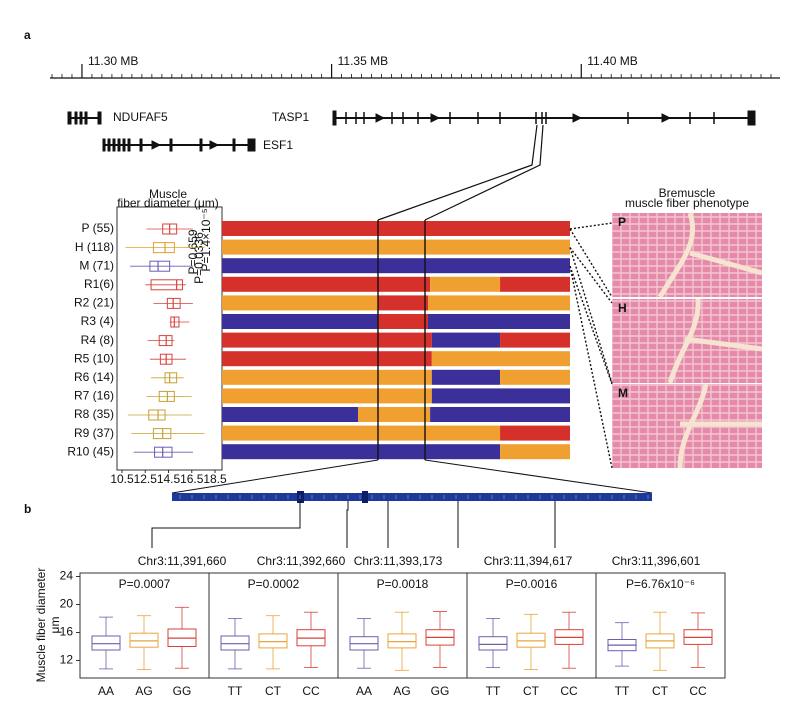 This screenshot has width=800, height=718. I want to click on row-label: R8 (35), so click(94, 414).